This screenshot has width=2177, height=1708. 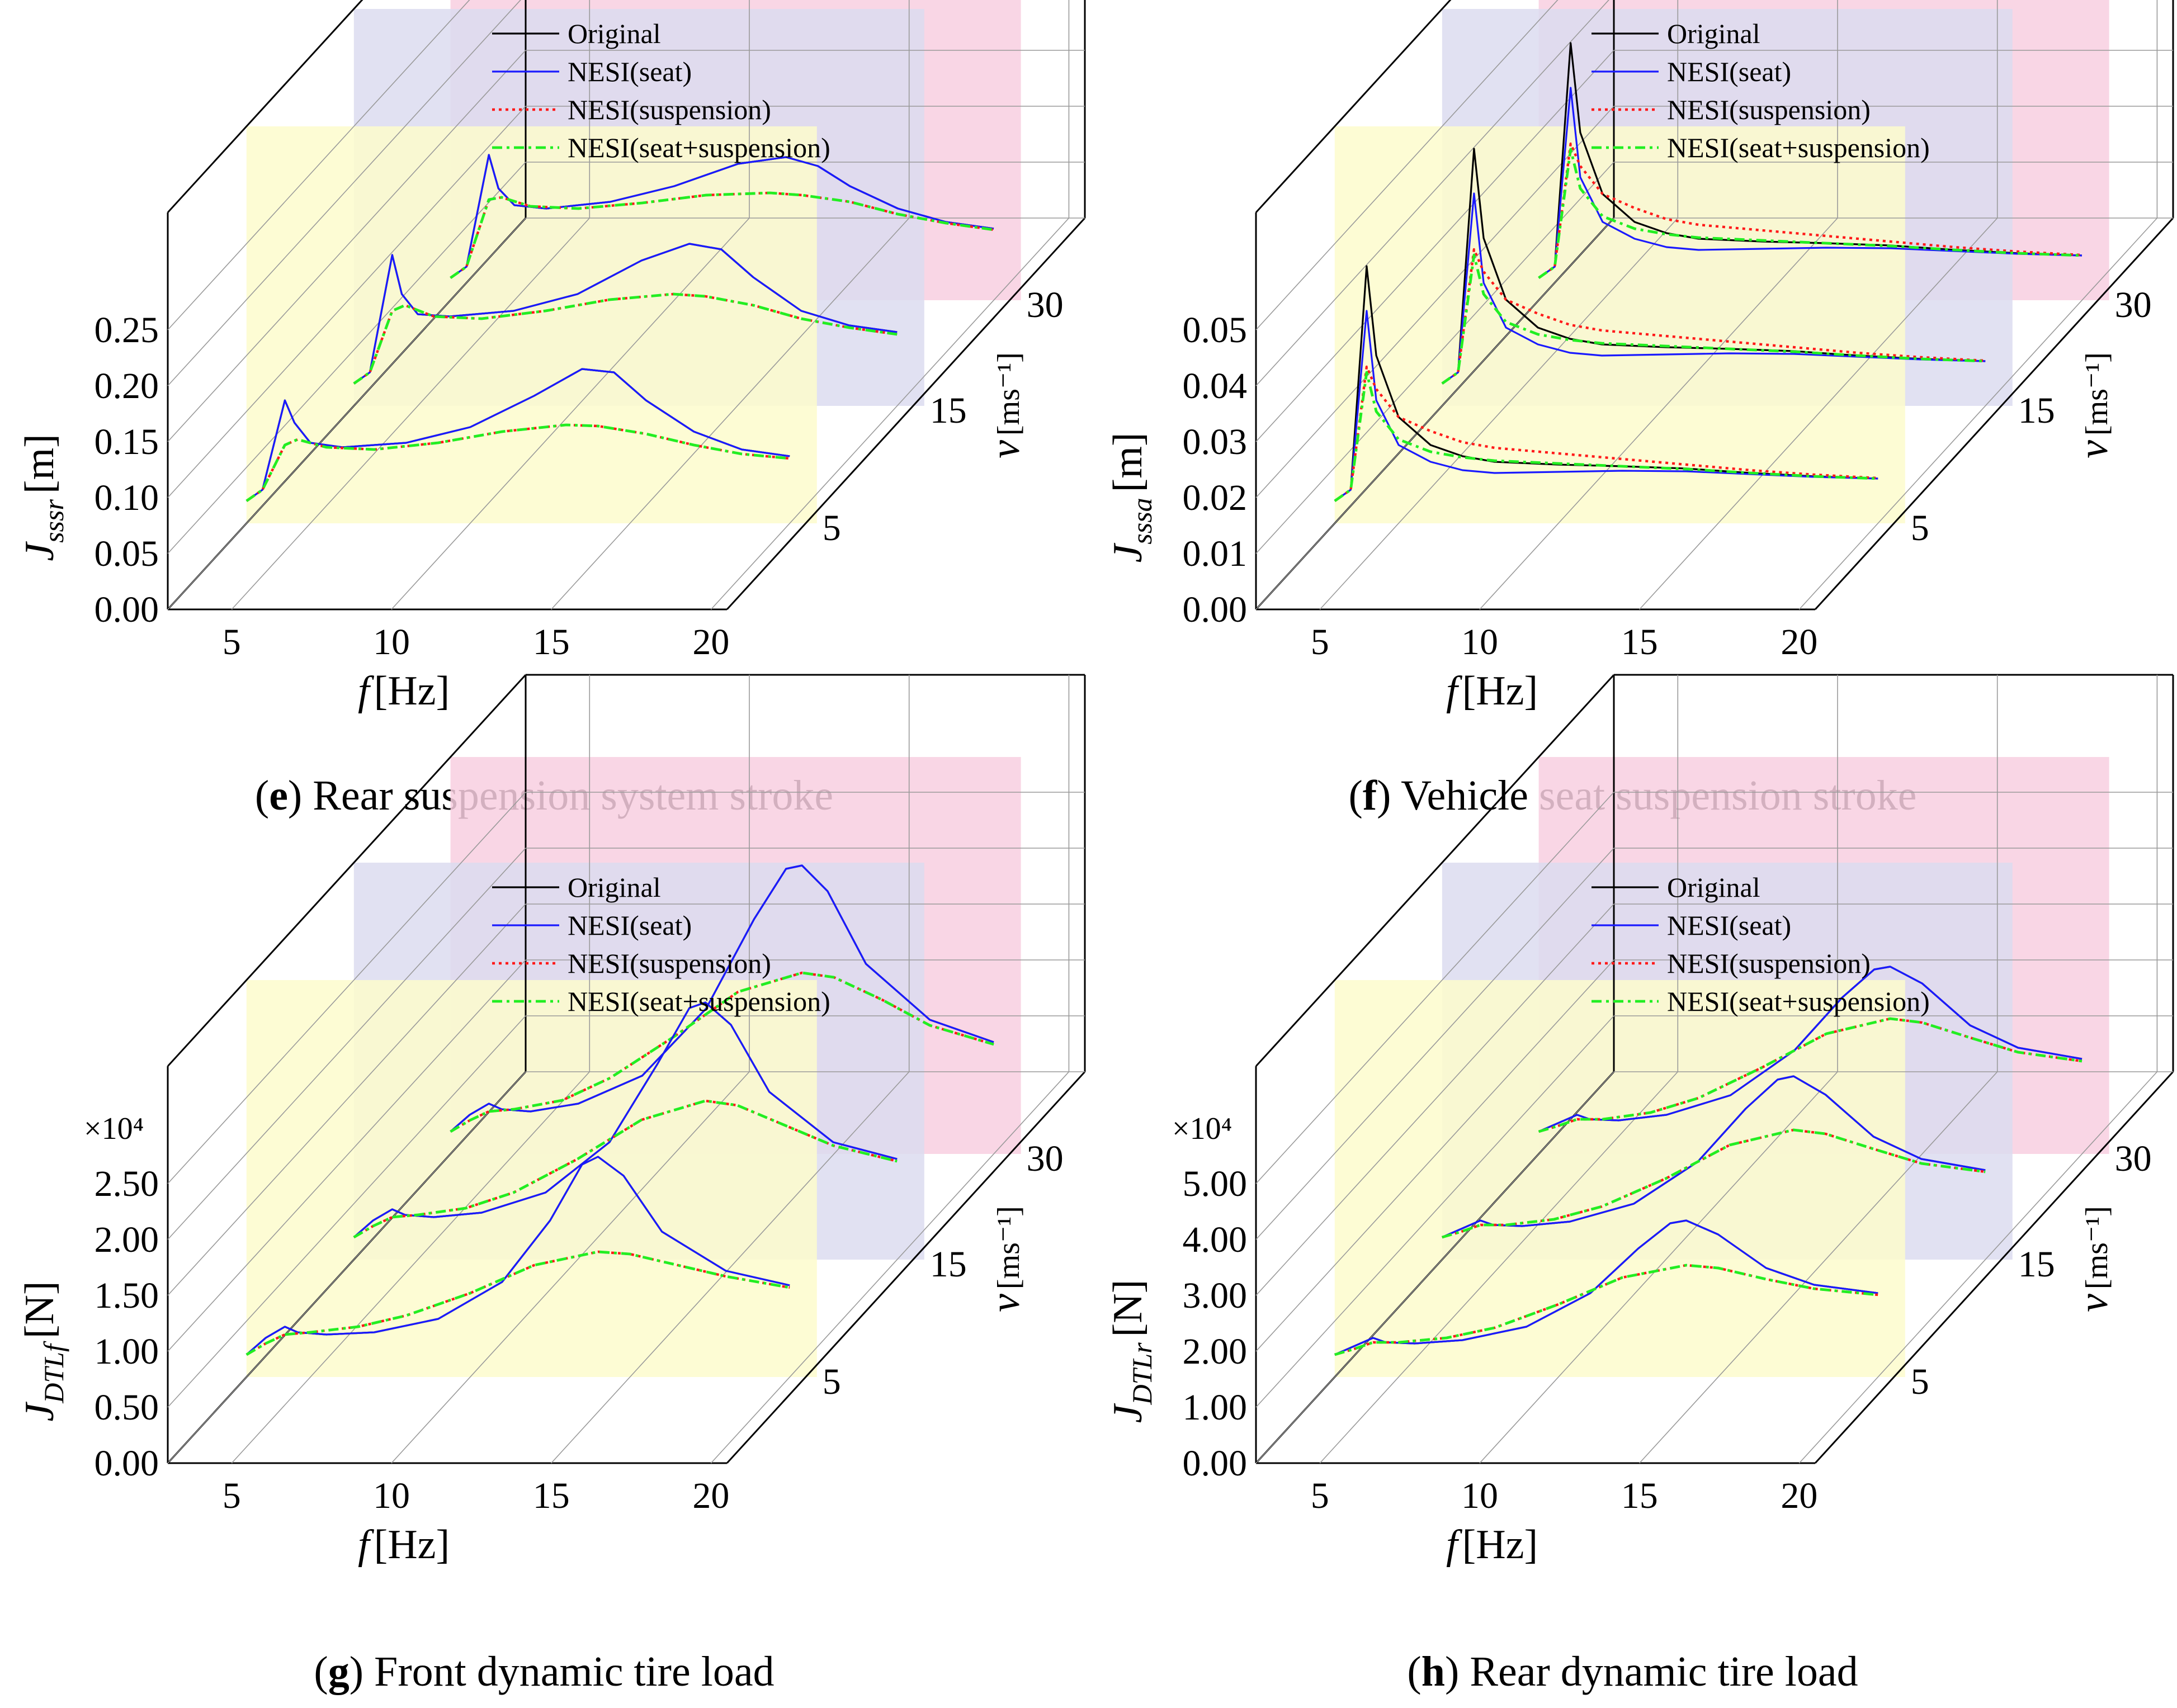 I want to click on y-tick-label-3-g: 1.50, so click(x=127, y=1295).